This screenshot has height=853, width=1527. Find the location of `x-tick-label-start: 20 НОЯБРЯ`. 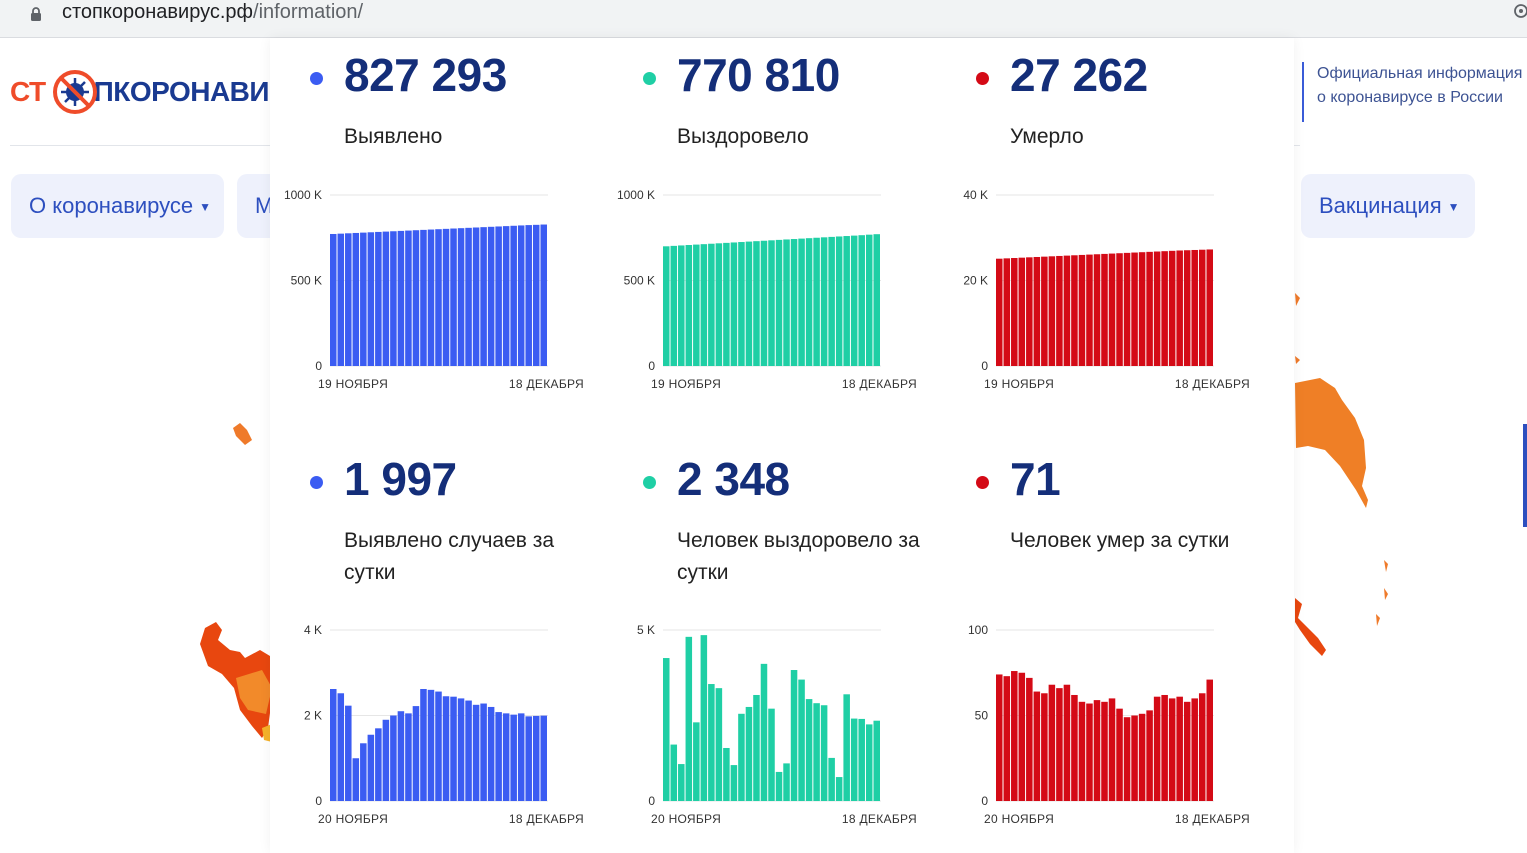

x-tick-label-start: 20 НОЯБРЯ is located at coordinates (353, 819).